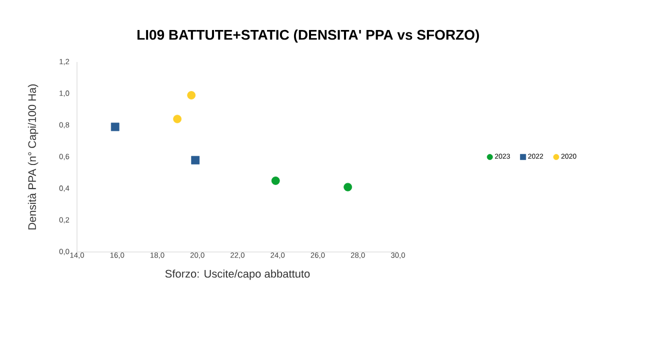 This screenshot has height=358, width=659. I want to click on x-axis-title: Sforzo: Uscite/capo abbattuto, so click(237, 275).